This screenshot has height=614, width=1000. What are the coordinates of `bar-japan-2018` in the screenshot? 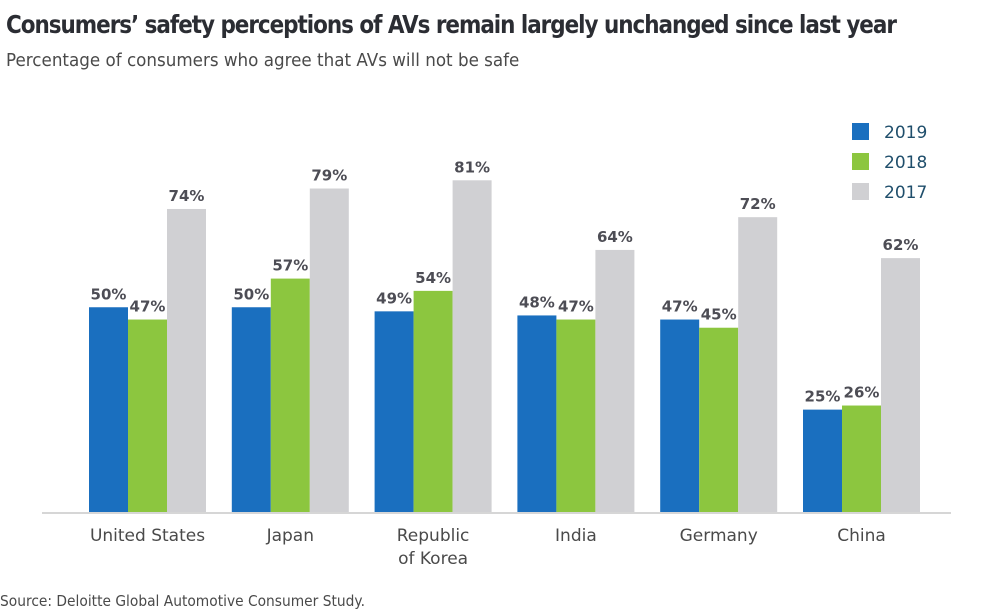 It's located at (290, 395).